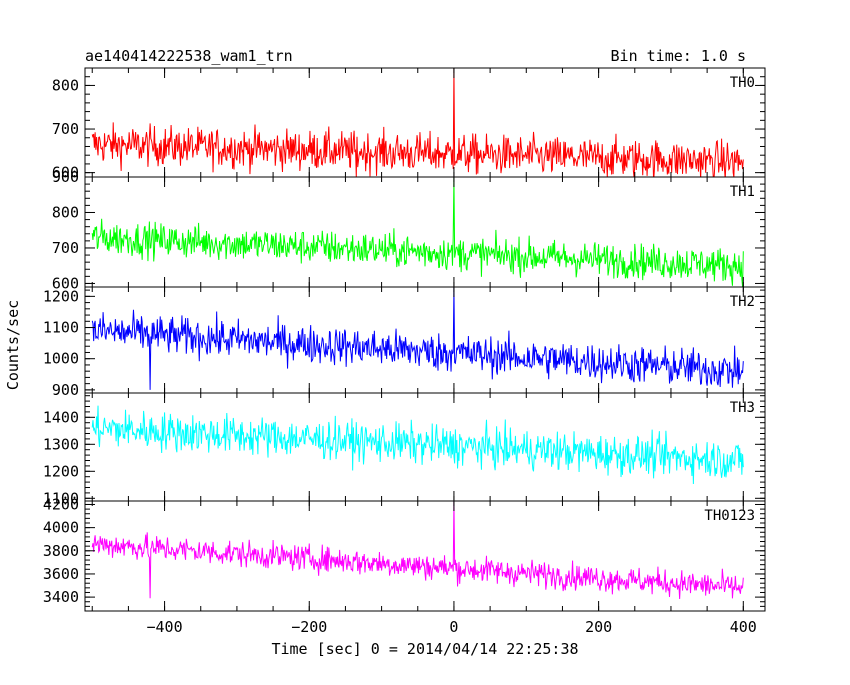 This screenshot has height=685, width=850. Describe the element at coordinates (417, 232) in the screenshot. I see `series-line-th1` at that location.